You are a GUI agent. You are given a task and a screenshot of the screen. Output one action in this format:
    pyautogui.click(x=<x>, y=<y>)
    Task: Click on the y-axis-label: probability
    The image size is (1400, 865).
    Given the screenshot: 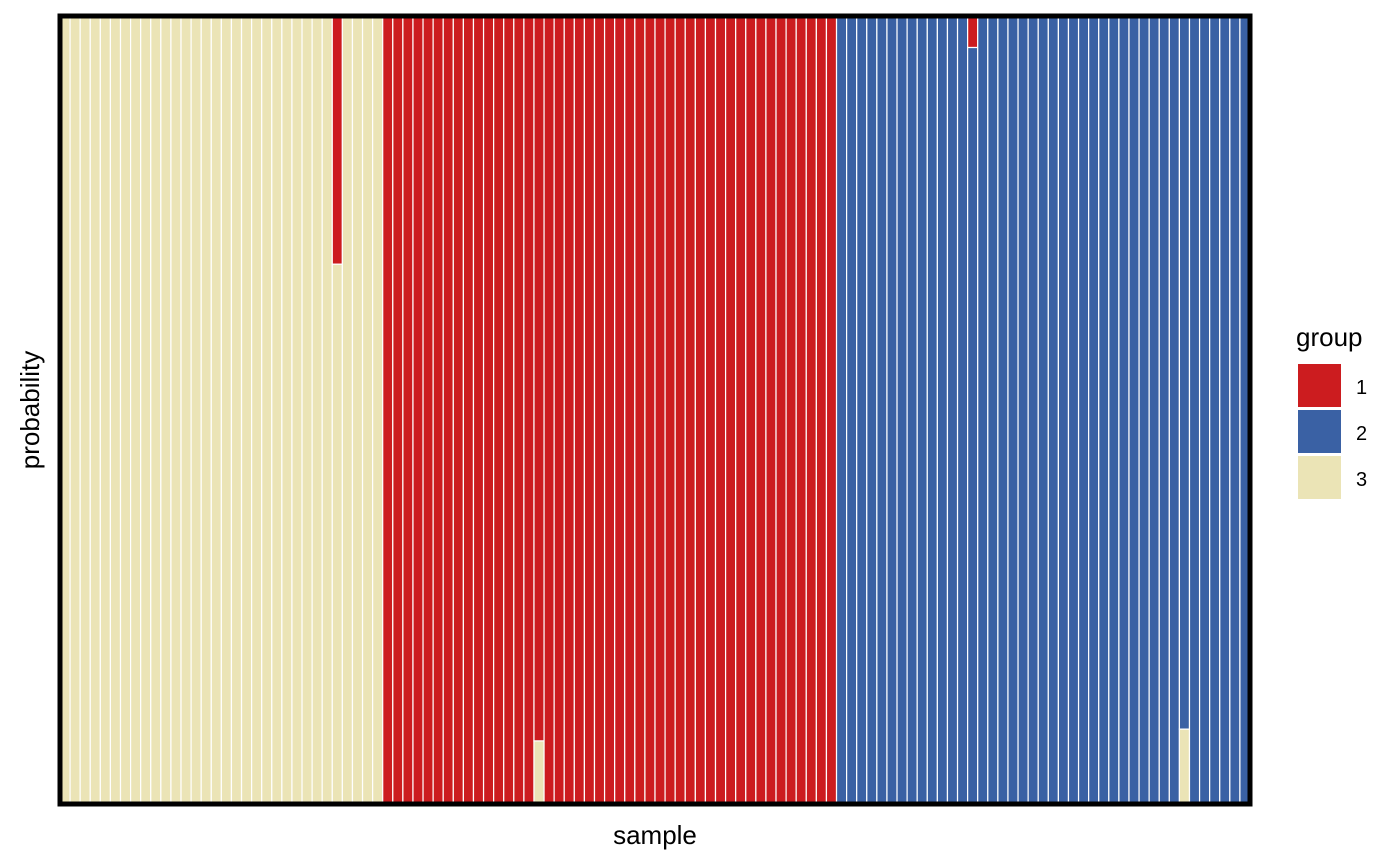 What is the action you would take?
    pyautogui.click(x=30, y=410)
    